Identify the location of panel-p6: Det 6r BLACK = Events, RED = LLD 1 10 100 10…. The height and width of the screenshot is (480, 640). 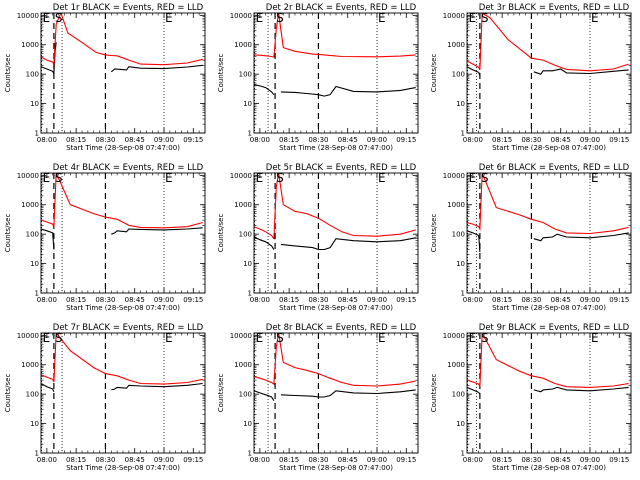
(532, 240).